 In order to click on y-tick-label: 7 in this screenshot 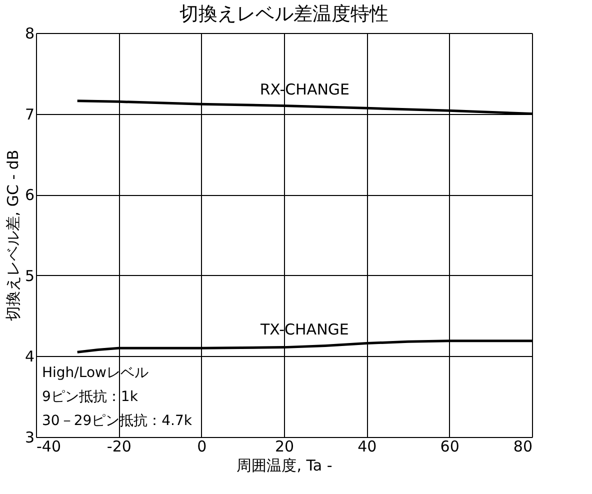, I will do `click(29, 114)`.